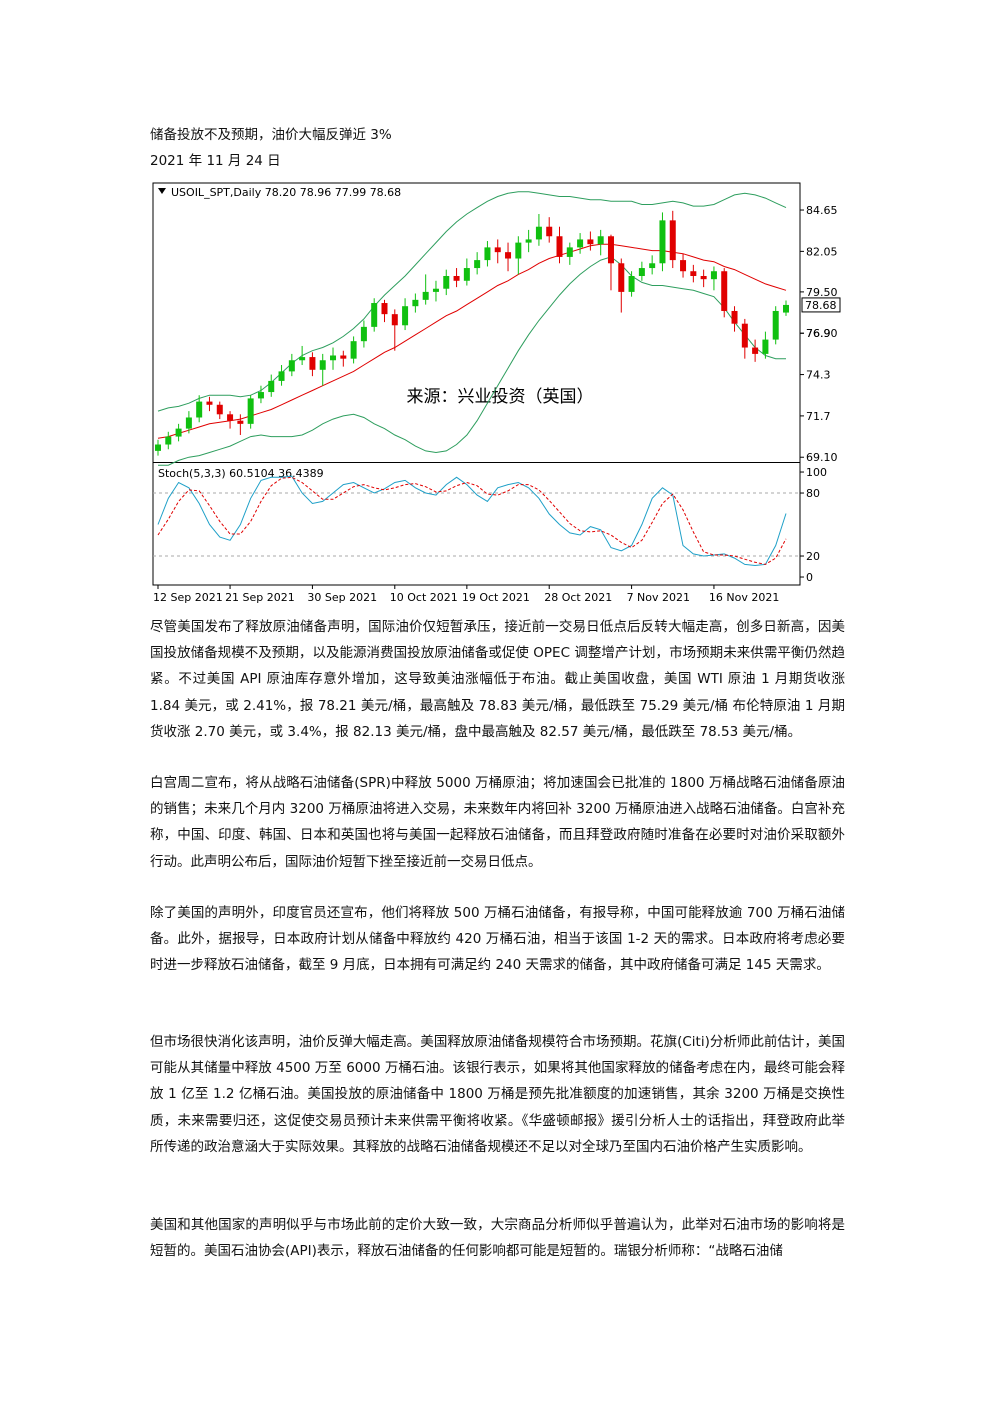 The image size is (992, 1403). I want to click on y-tick-label: 0, so click(809, 577).